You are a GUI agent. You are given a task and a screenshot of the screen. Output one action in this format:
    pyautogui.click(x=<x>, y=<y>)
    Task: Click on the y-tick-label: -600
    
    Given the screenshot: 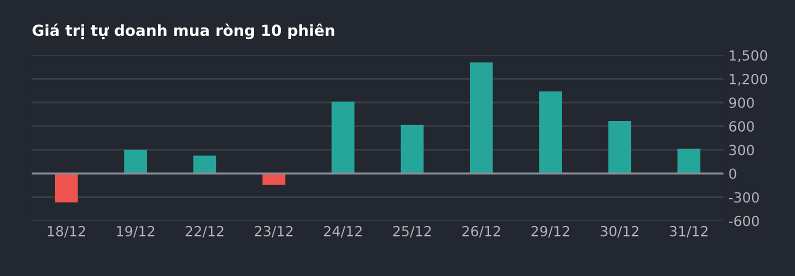 What is the action you would take?
    pyautogui.click(x=743, y=221)
    